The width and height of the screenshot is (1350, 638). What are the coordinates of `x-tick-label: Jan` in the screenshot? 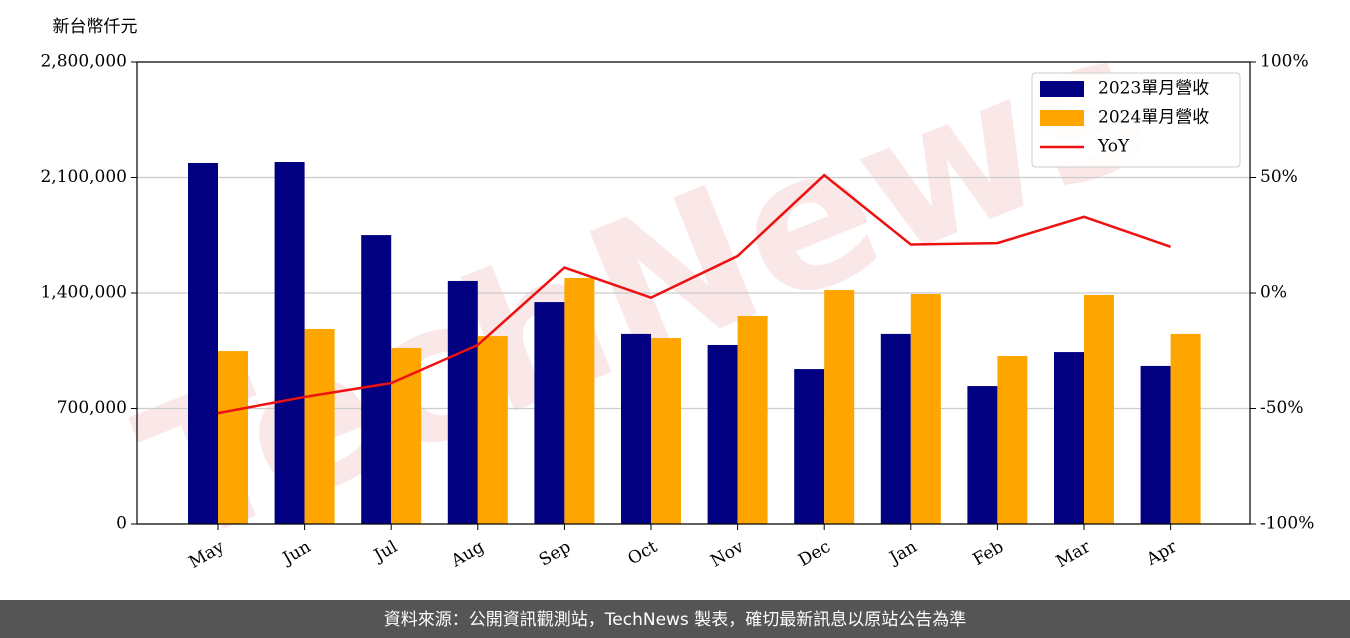 It's located at (903, 553).